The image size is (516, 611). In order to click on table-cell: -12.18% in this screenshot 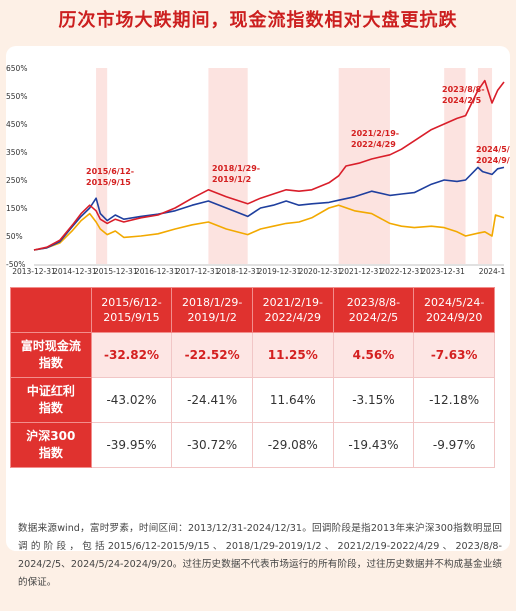, I will do `click(454, 400)`.